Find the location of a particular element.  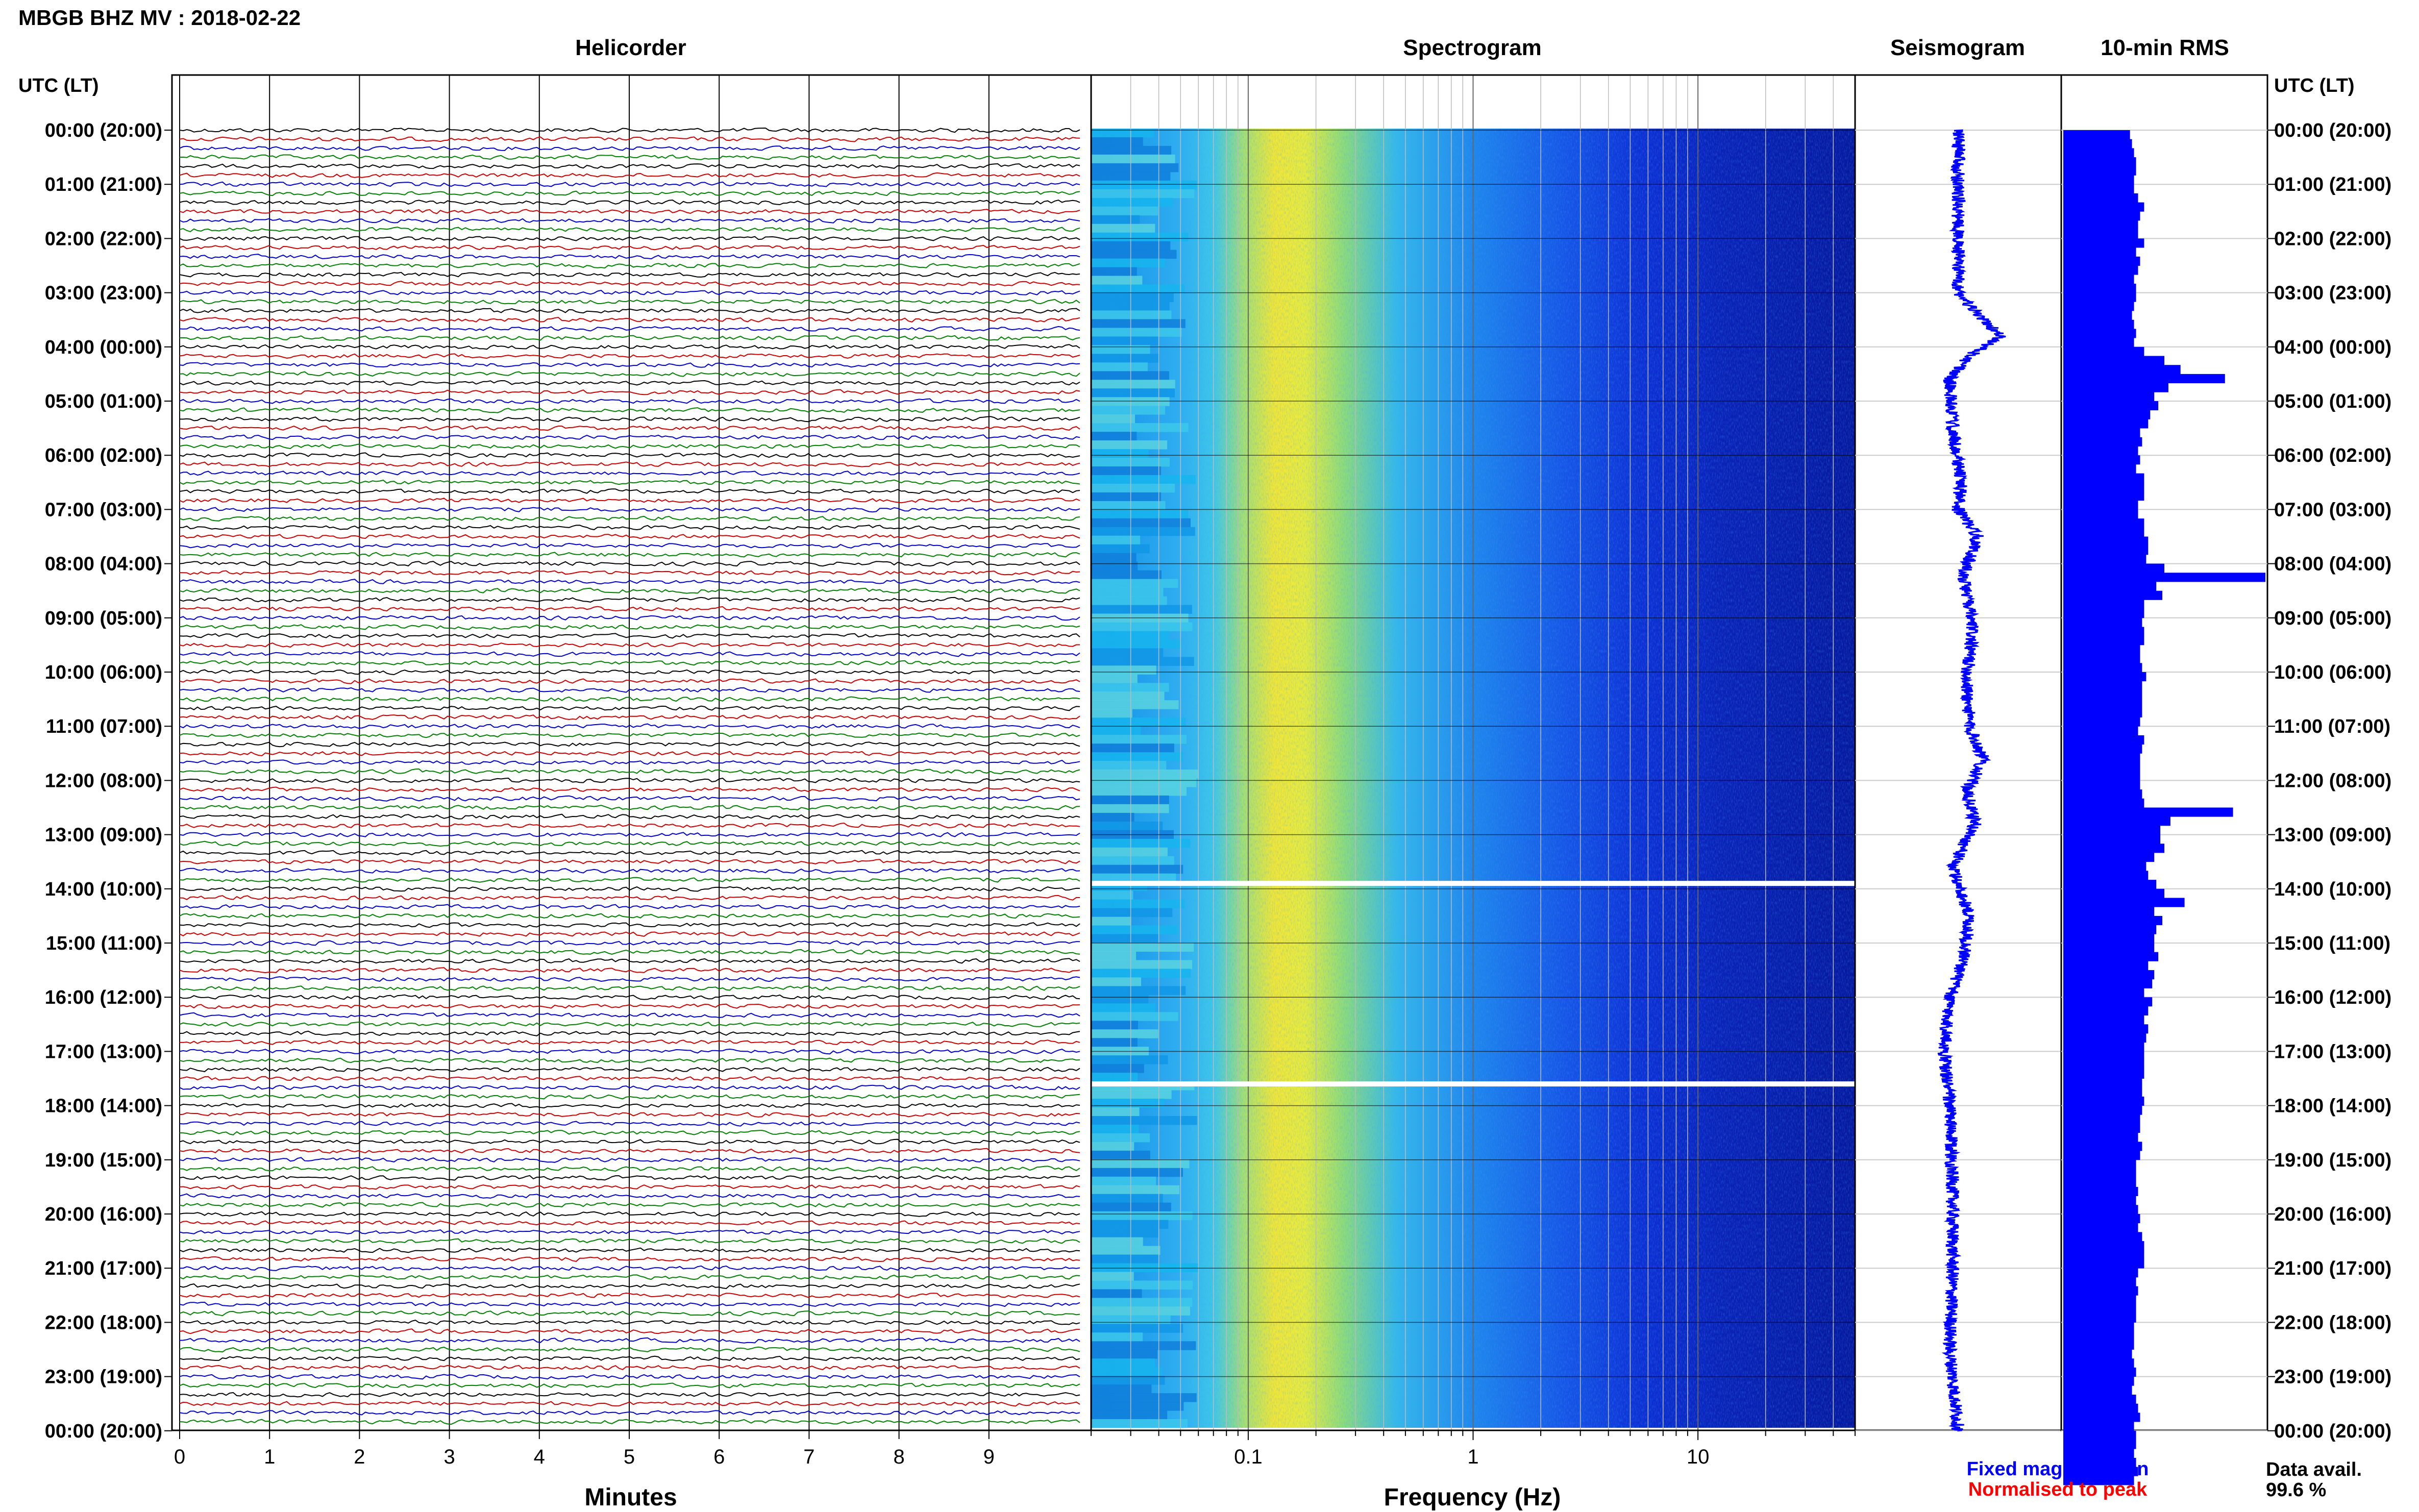

panel-title-spectrogram: Spectrogram is located at coordinates (1472, 47).